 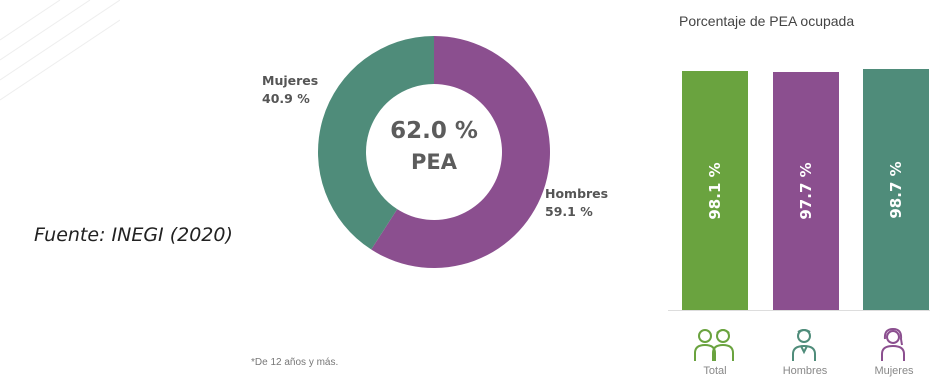 What do you see at coordinates (714, 345) in the screenshot?
I see `people-pair-icon` at bounding box center [714, 345].